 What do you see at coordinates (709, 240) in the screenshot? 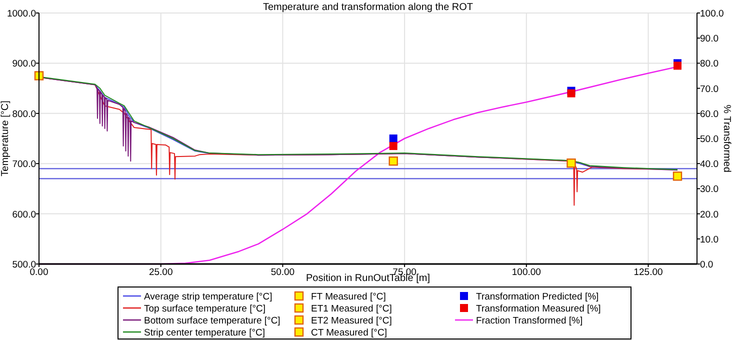
I see `y2-tick-label: 10.0` at bounding box center [709, 240].